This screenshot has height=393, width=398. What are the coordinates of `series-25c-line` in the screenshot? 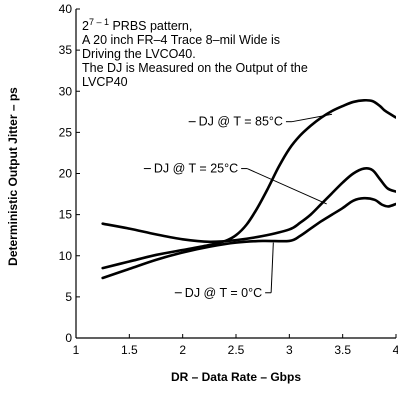 It's located at (248, 205).